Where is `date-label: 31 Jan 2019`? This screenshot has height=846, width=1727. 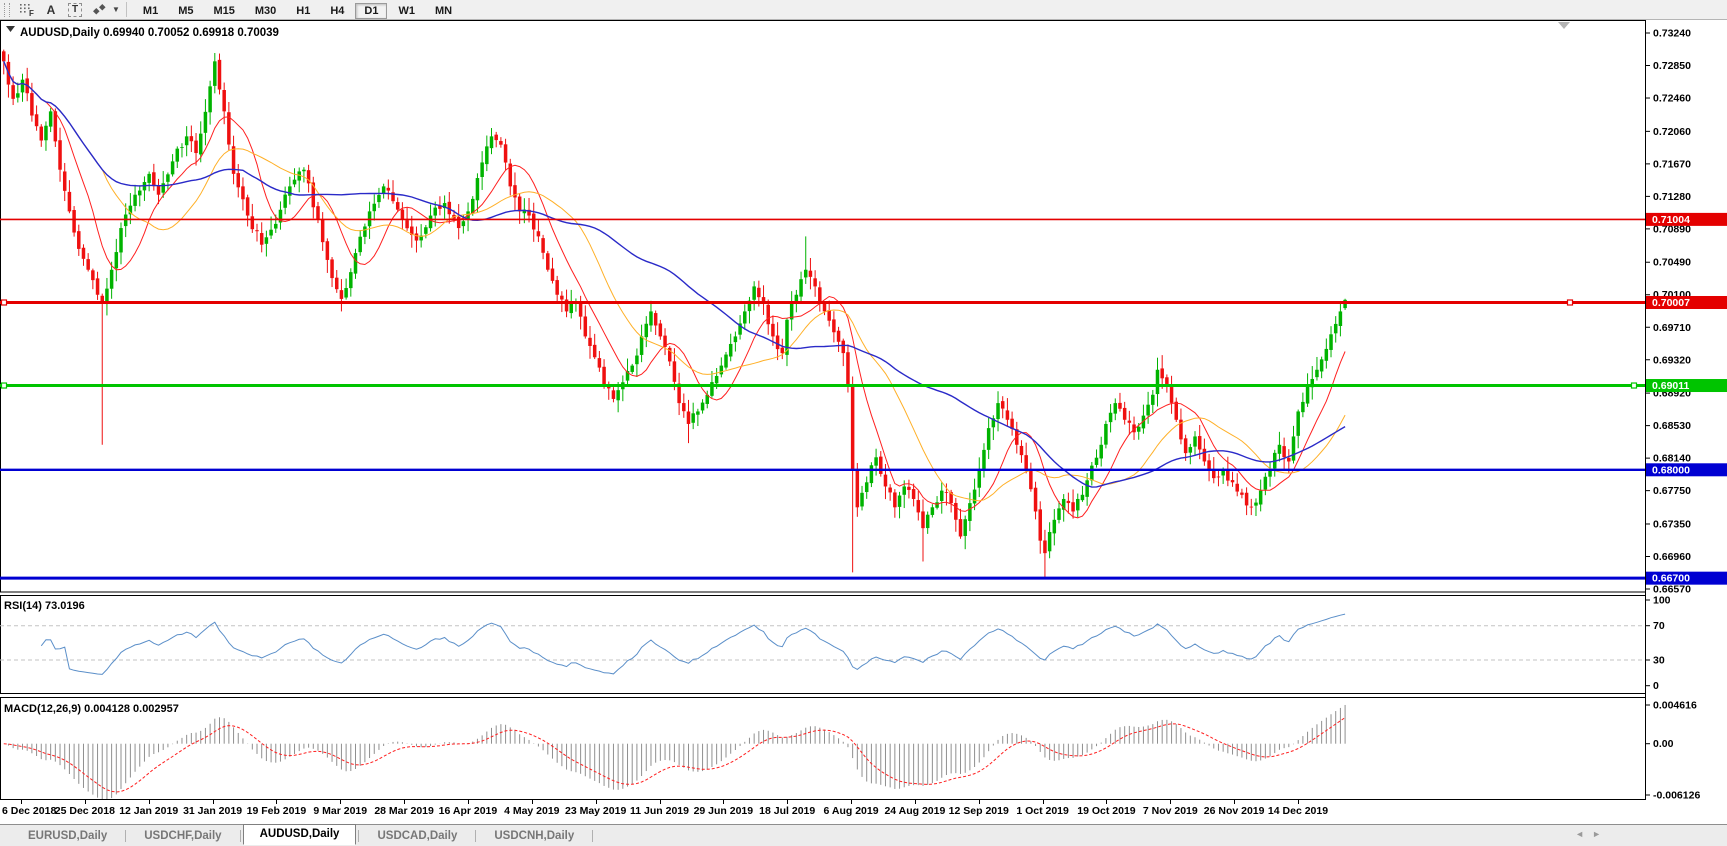 date-label: 31 Jan 2019 is located at coordinates (213, 811).